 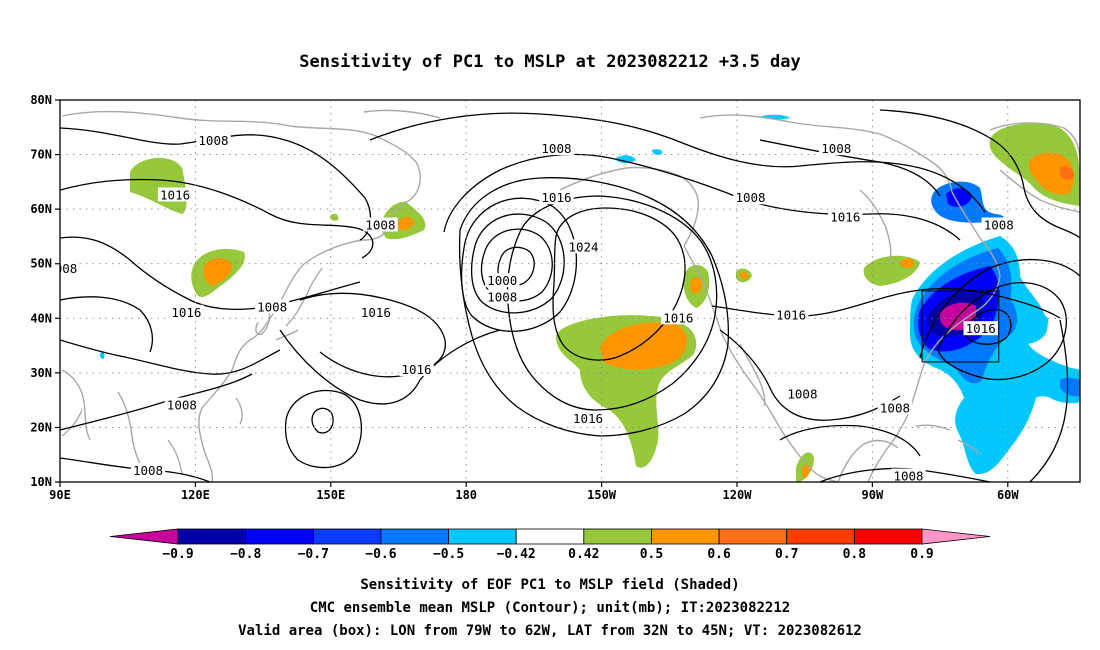 I want to click on contour-label: 1024, so click(x=583, y=246).